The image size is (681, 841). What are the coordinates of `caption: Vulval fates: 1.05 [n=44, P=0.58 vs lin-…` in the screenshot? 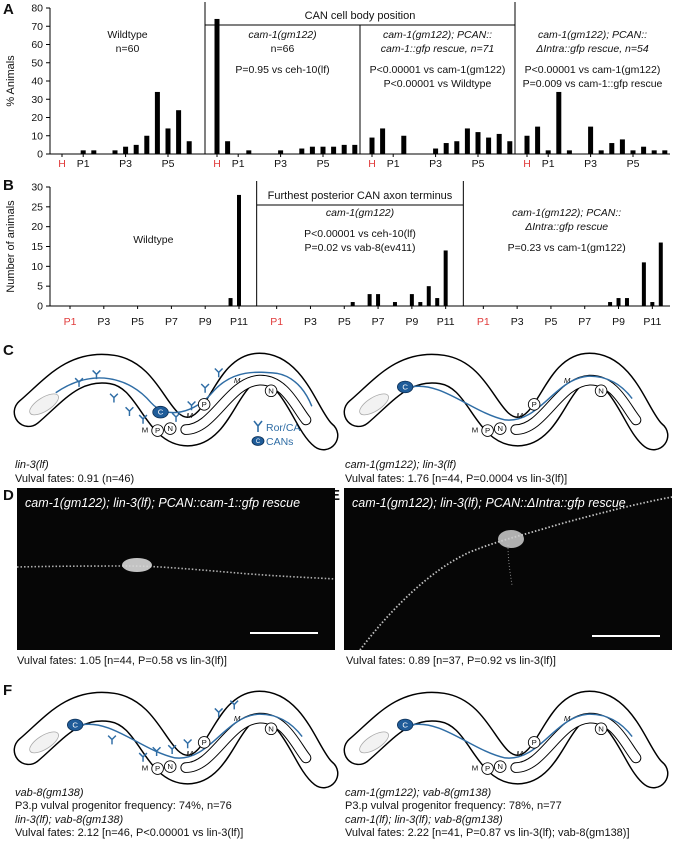 It's located at (122, 661).